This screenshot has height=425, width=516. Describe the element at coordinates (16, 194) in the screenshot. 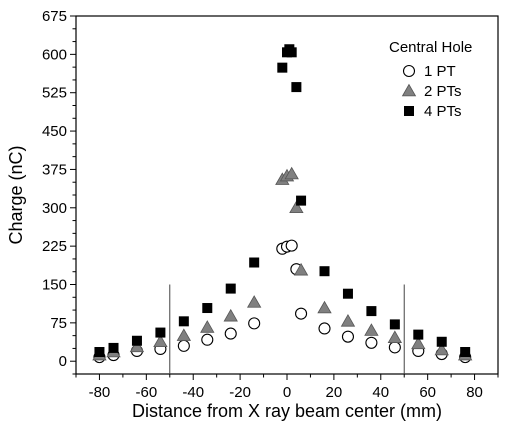

I see `y-axis-title: Charge (nC)` at that location.